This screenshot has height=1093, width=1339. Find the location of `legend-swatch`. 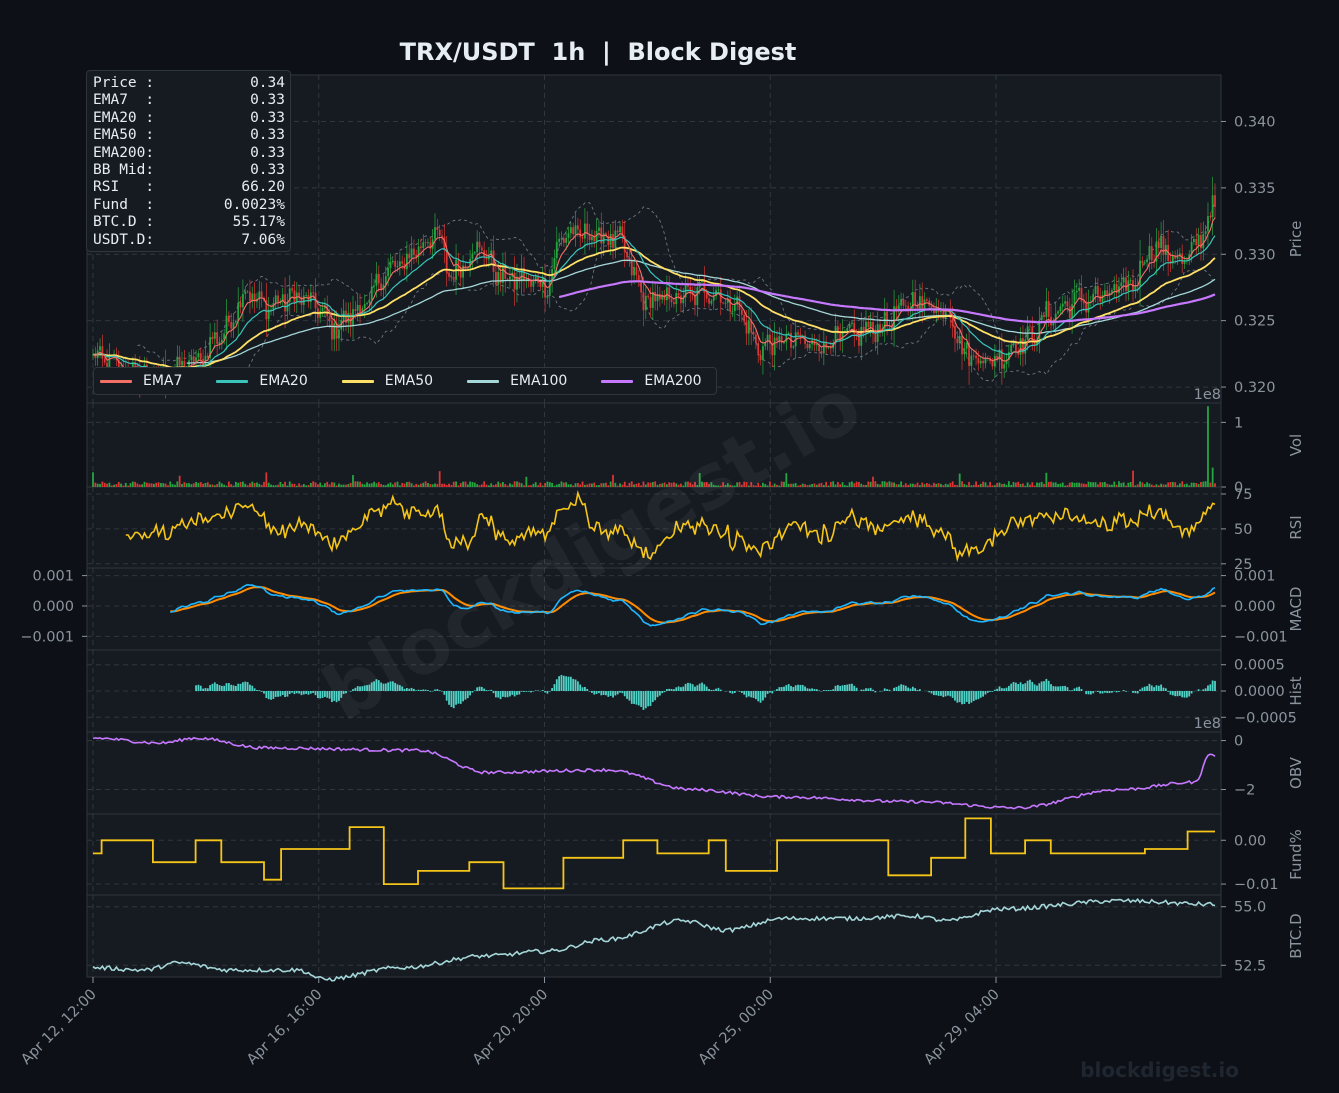

legend-swatch is located at coordinates (116, 381).